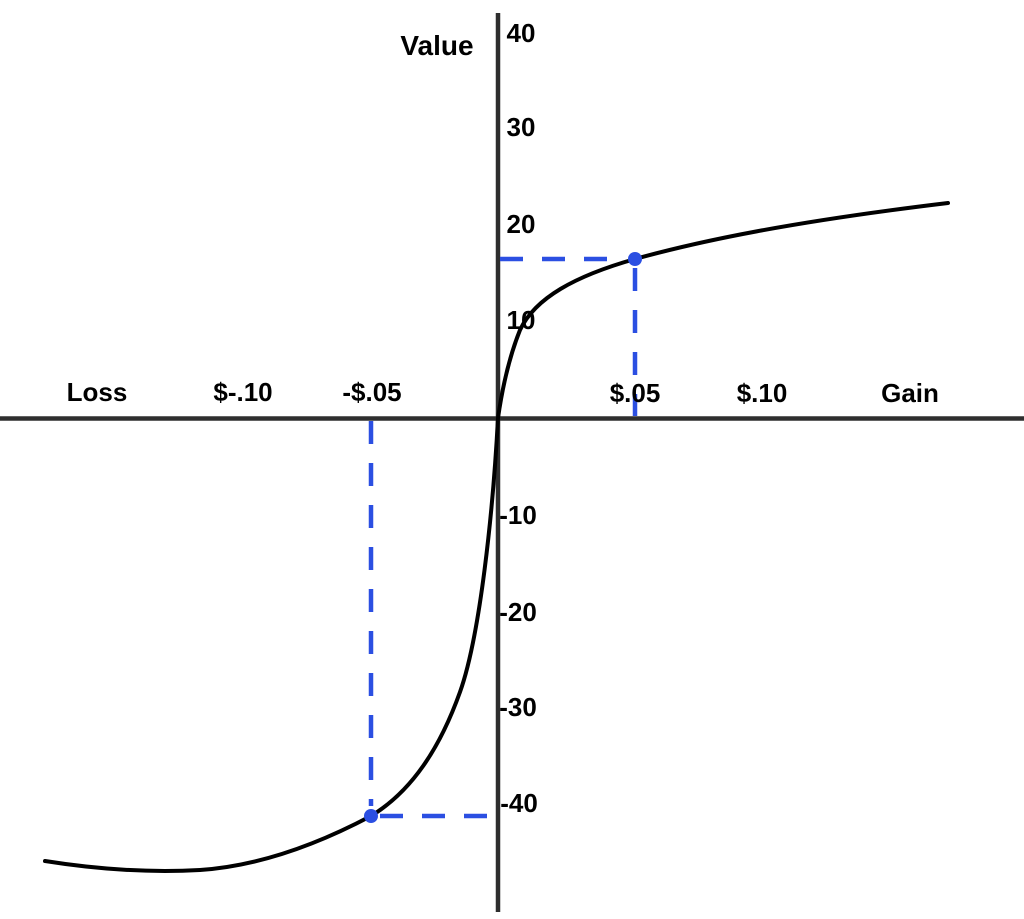  Describe the element at coordinates (518, 515) in the screenshot. I see `y-tick-label-minus10: -10` at that location.